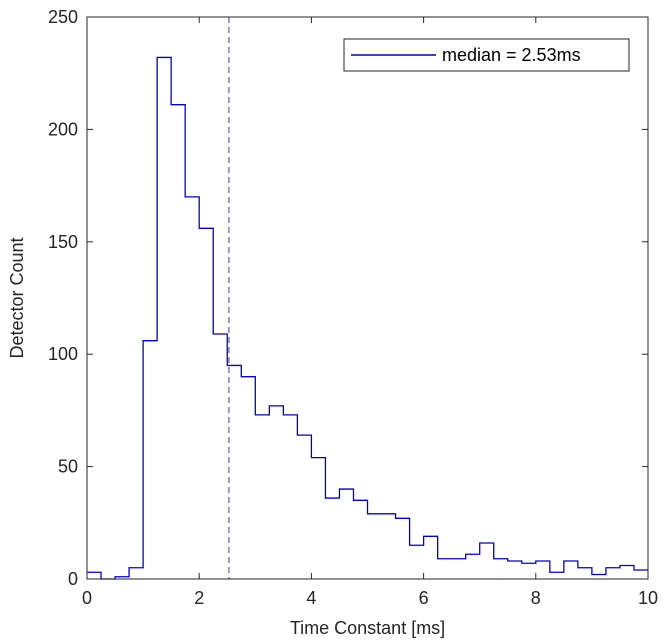  I want to click on y-tick-label: 150, so click(63, 242).